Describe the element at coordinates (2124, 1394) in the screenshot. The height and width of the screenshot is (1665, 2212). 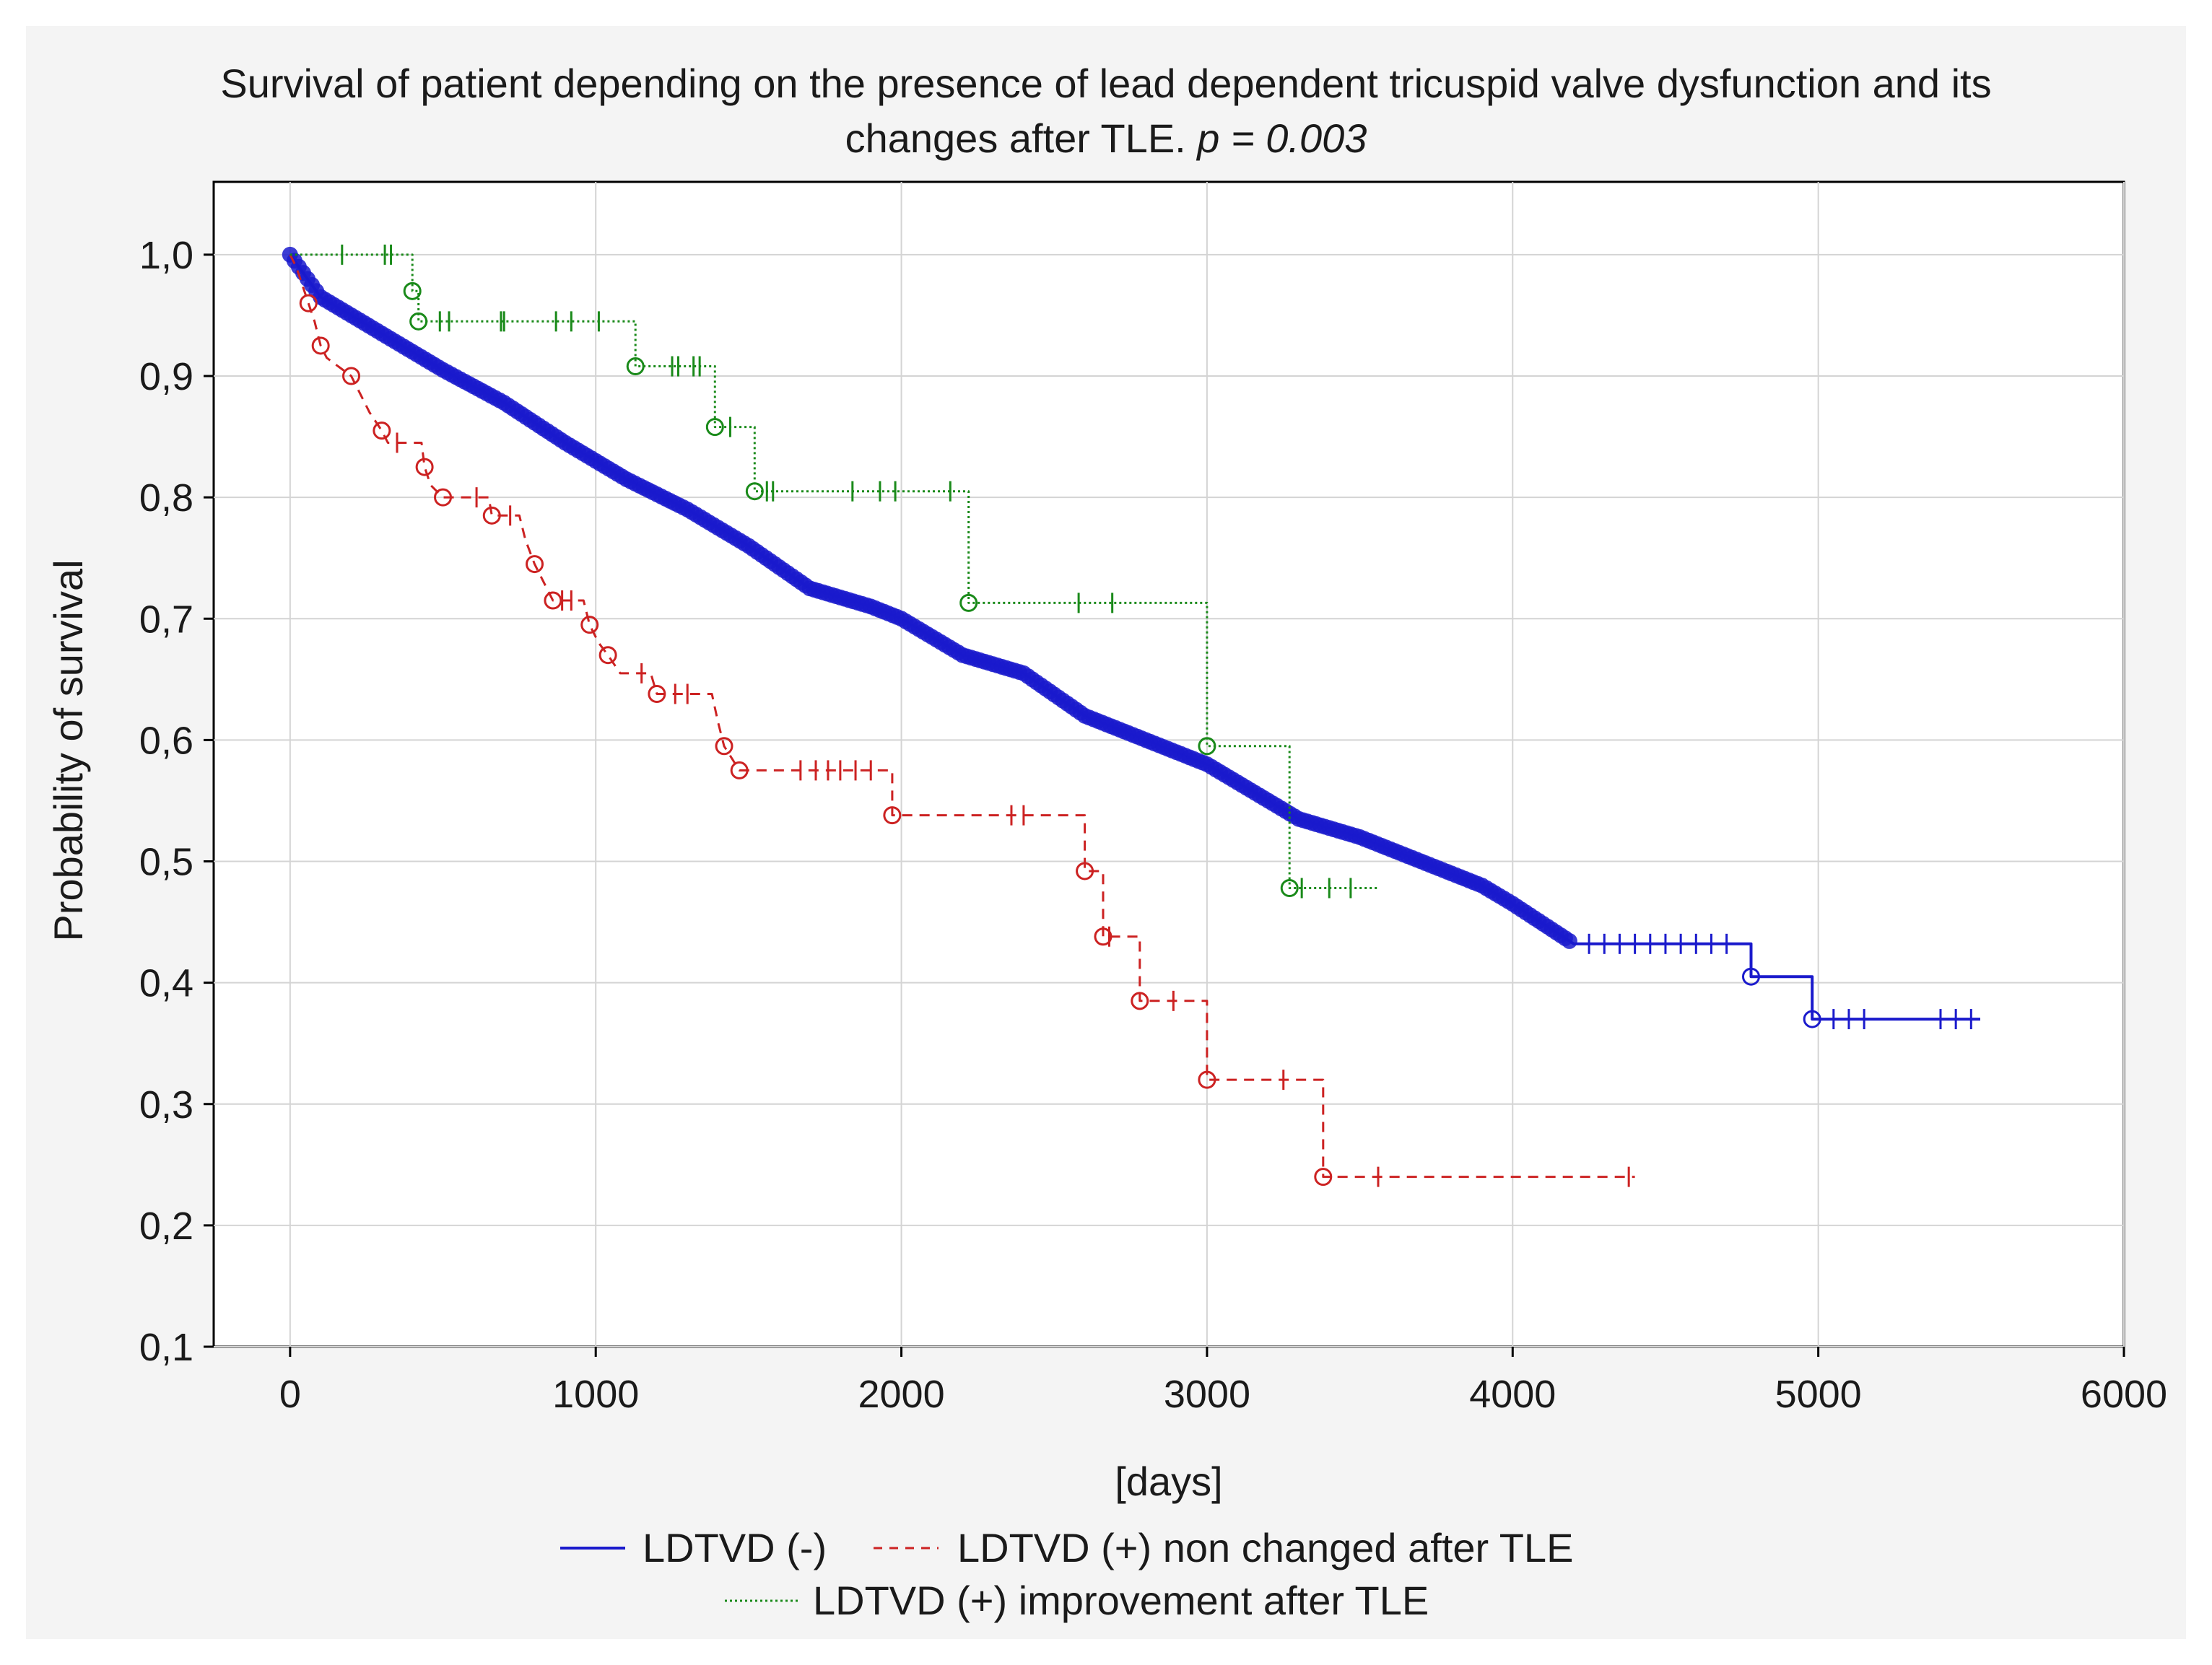
I see `x-tick-label: 6000` at that location.